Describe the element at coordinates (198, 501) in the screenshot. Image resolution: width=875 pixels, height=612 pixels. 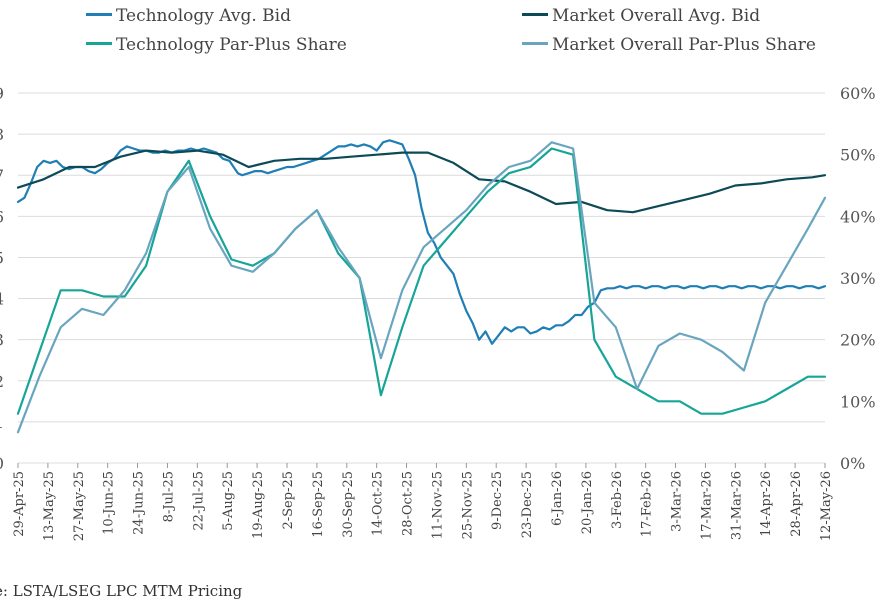
I see `x-tick-label: 22-Jul-25` at that location.